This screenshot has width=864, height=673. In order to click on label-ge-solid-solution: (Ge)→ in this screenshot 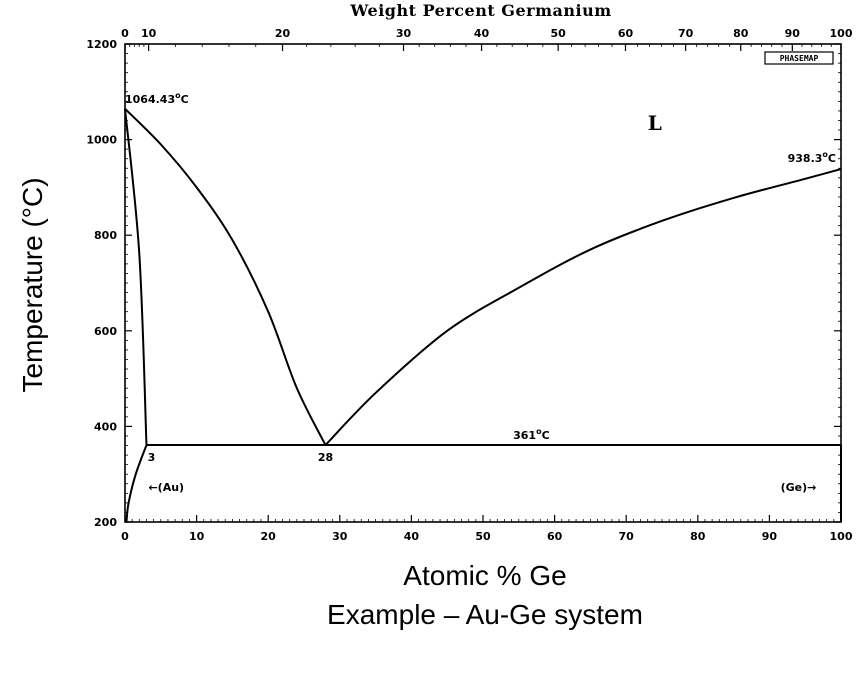, I will do `click(799, 487)`.